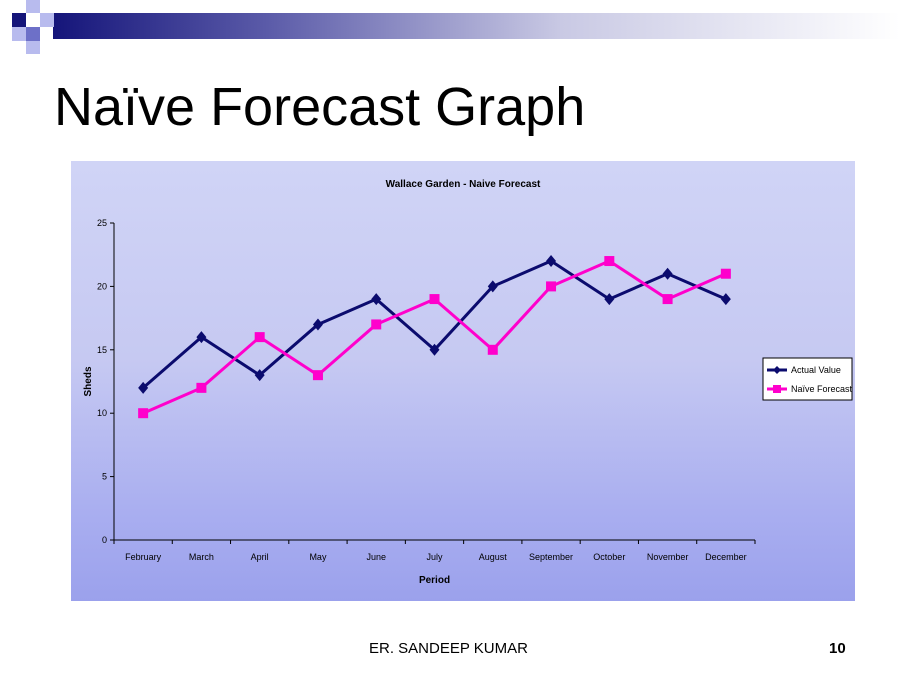 The height and width of the screenshot is (675, 900). I want to click on x-tick-label: December, so click(726, 557).